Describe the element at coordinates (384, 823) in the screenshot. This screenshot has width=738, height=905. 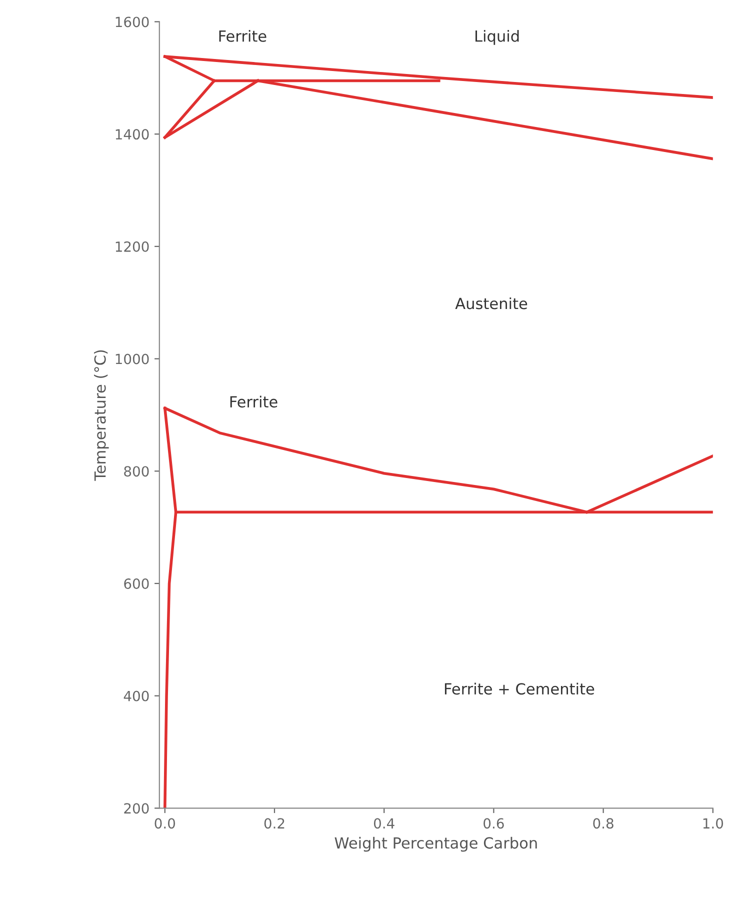
I see `x-tick-label: 0.4` at that location.